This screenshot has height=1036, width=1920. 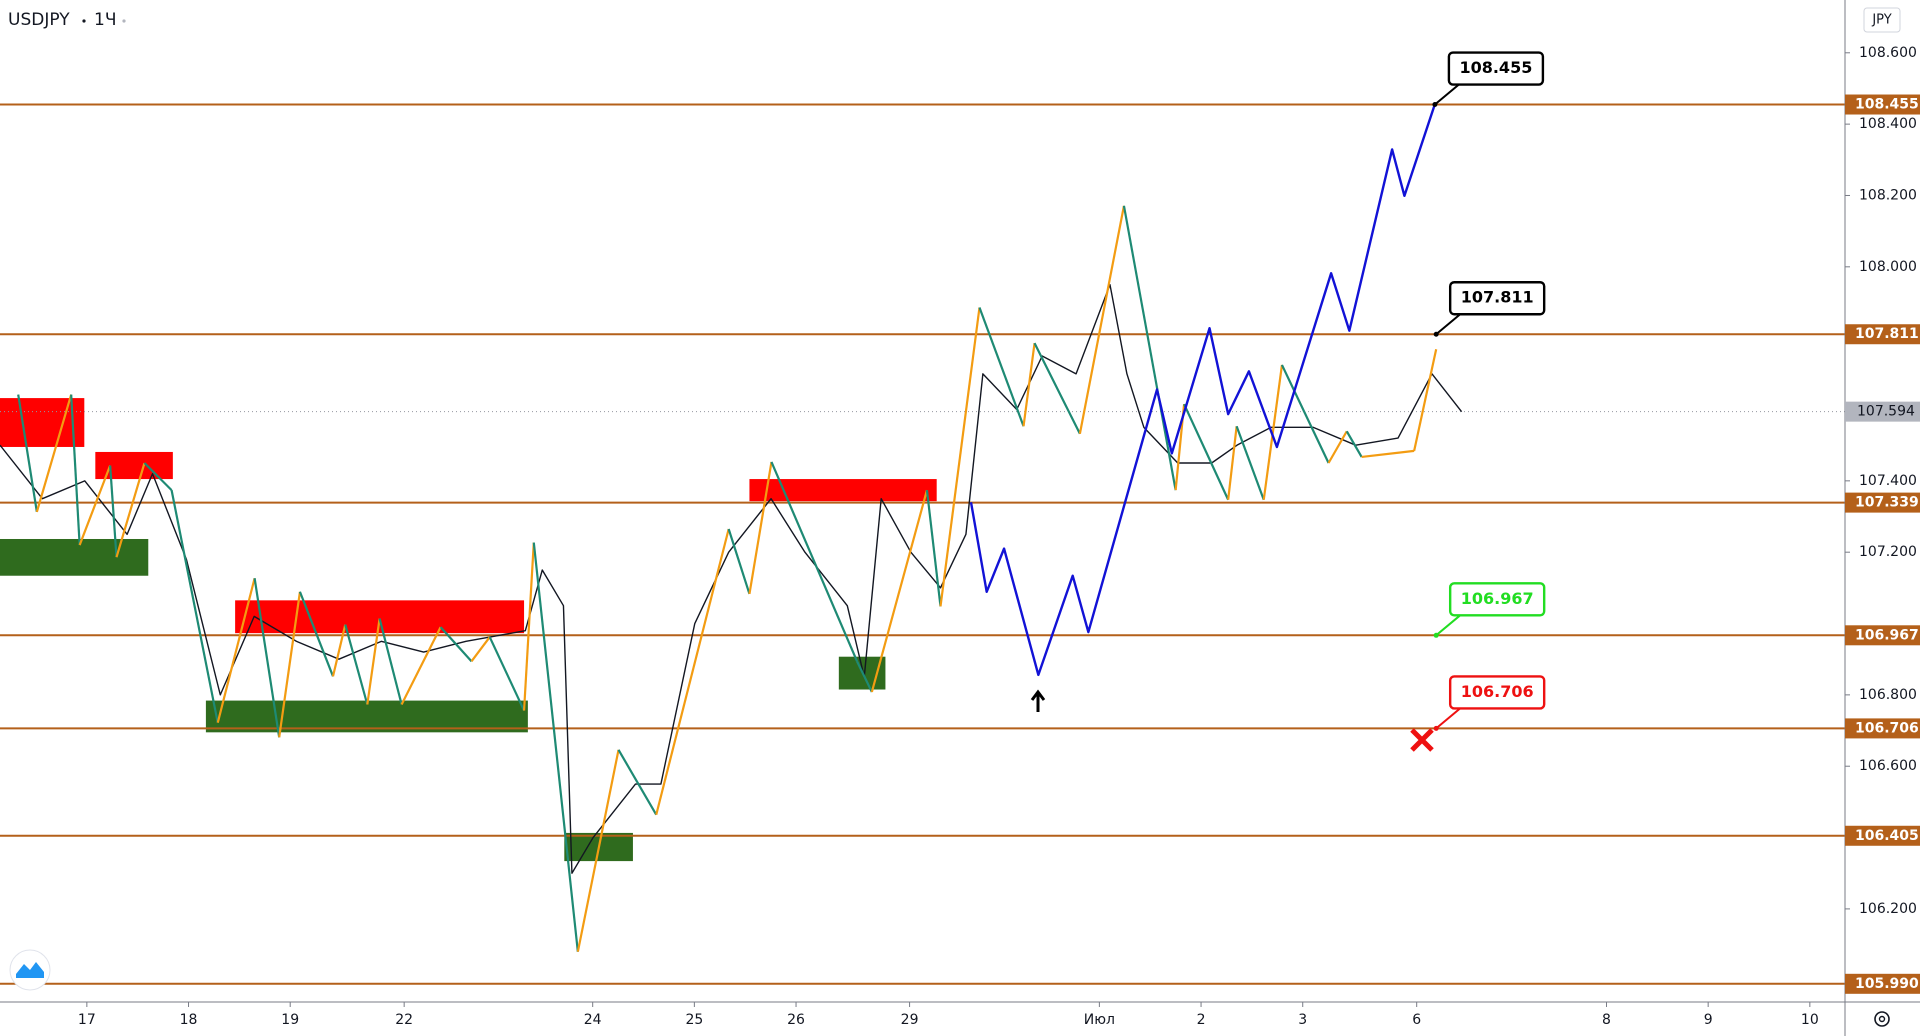 I want to click on interval: 1Ч, so click(x=105, y=20).